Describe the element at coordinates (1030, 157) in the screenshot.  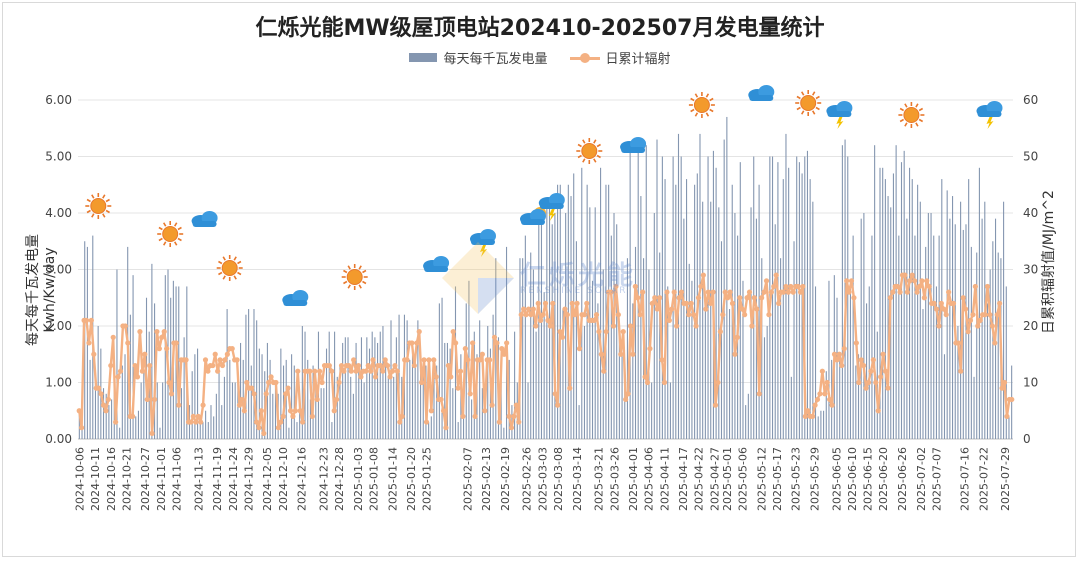
I see `y-tick-right: 50` at that location.